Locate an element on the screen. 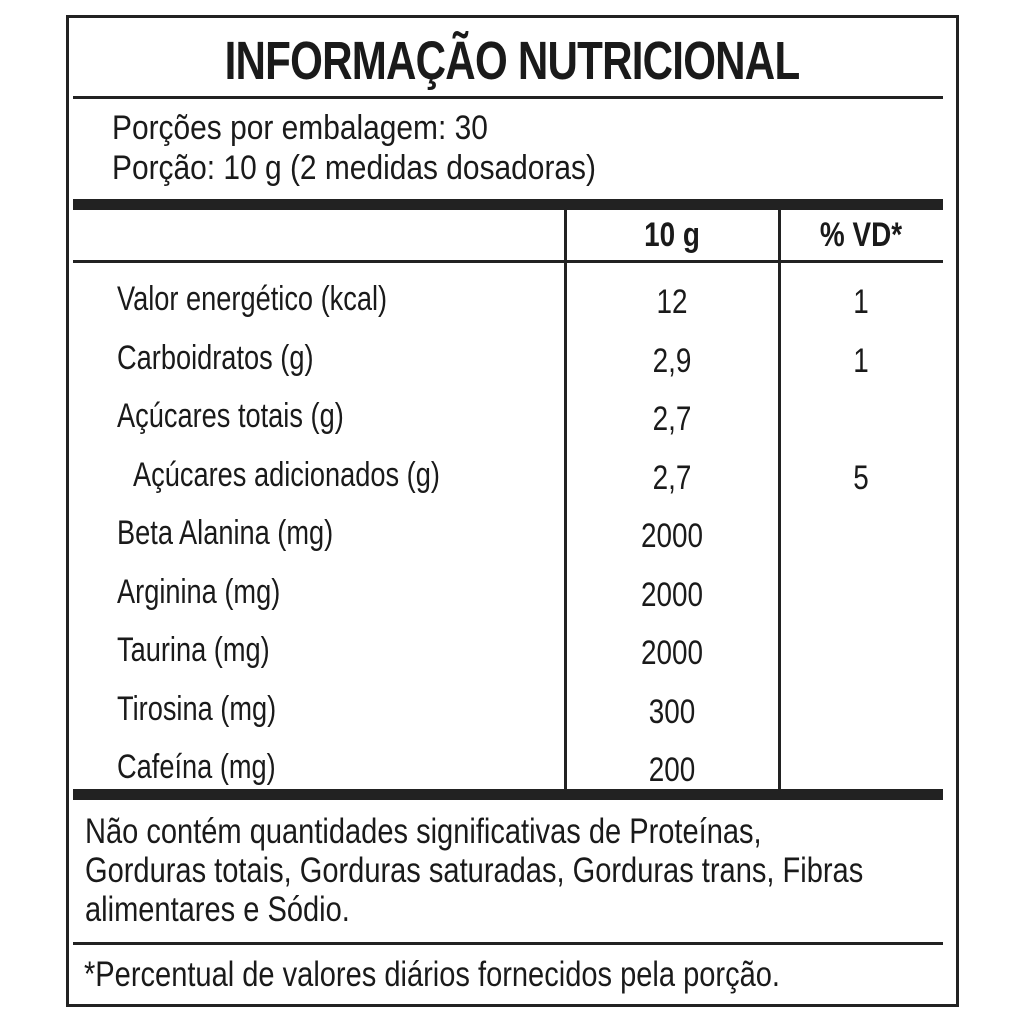 This screenshot has height=1024, width=1024. label-title: INFORMAÇÃO NUTRICIONAL is located at coordinates (512, 61).